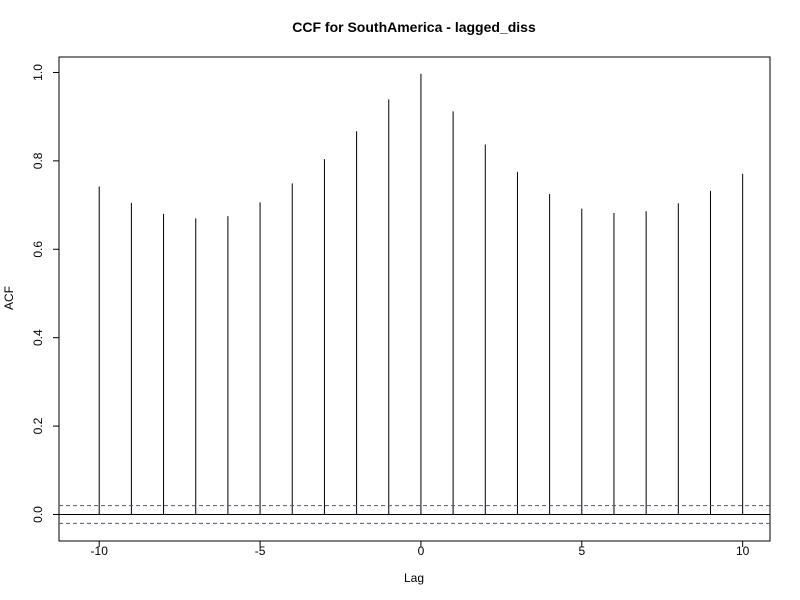  What do you see at coordinates (38, 337) in the screenshot?
I see `y-axis-tick-label: 0.4` at bounding box center [38, 337].